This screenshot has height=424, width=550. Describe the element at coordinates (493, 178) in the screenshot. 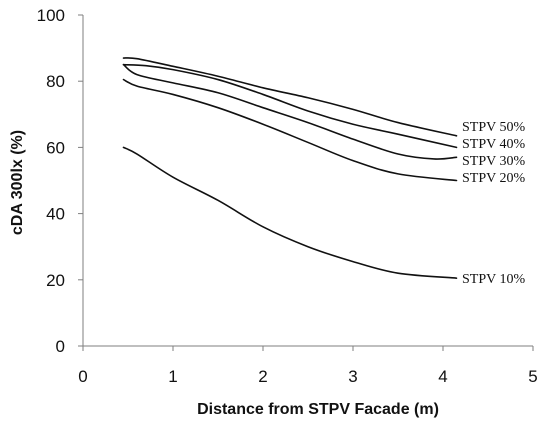

I see `series-label: STPV 20%` at that location.